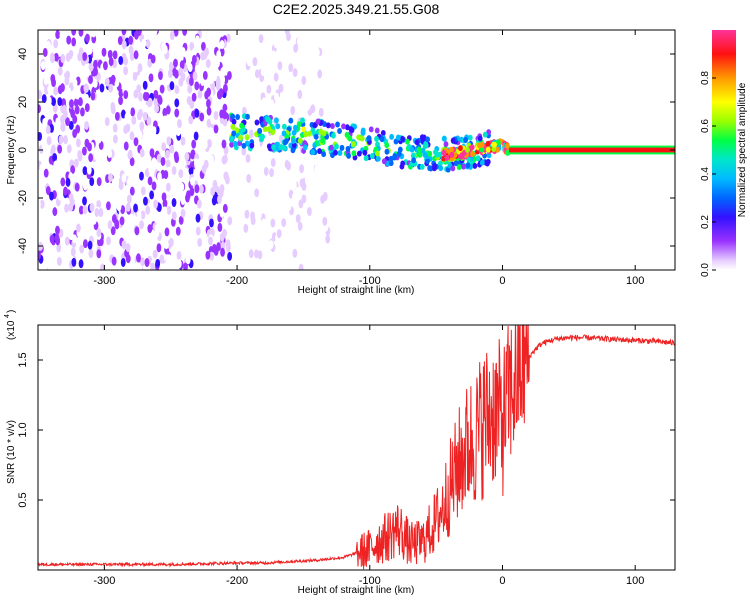  What do you see at coordinates (705, 126) in the screenshot?
I see `colorbar-tick-label: 0.6` at bounding box center [705, 126].